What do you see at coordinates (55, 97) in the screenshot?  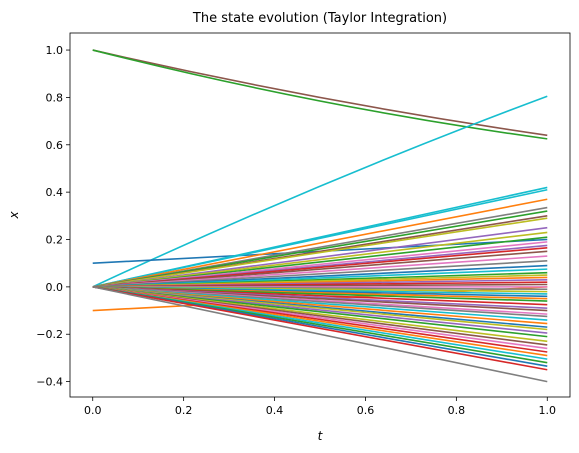 I see `y-tick-label-6: 0.8` at bounding box center [55, 97].